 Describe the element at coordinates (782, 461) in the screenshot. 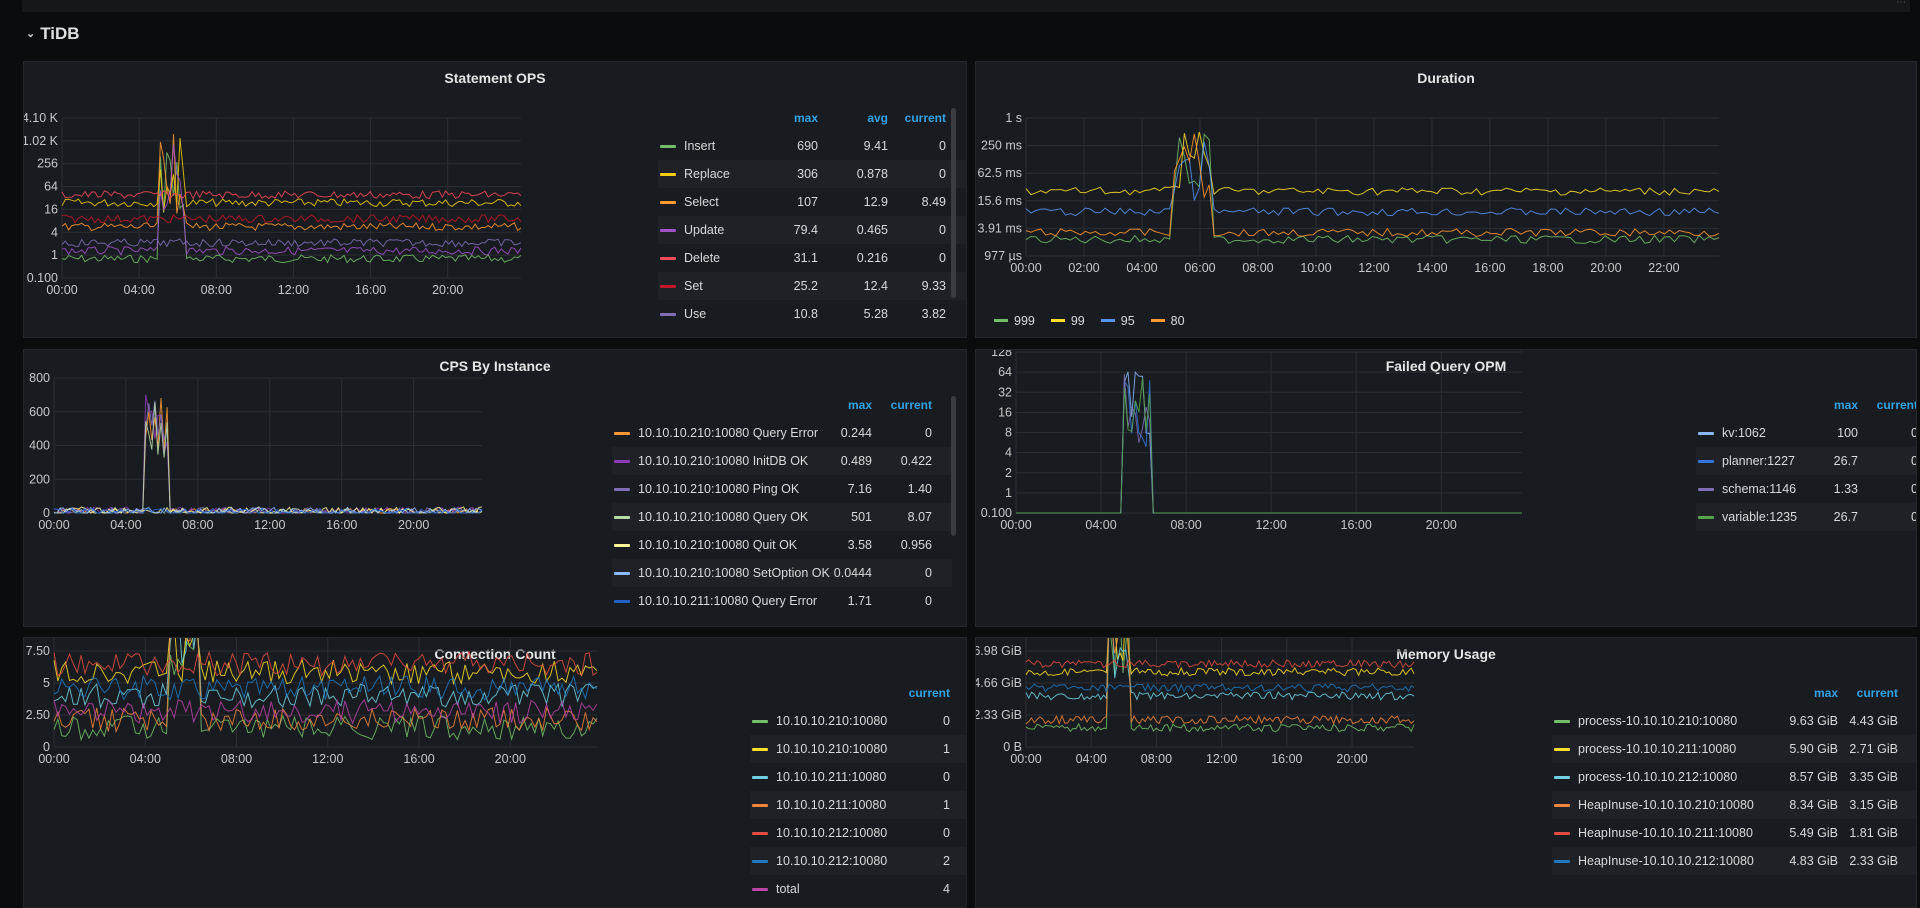

I see `legend-row: 10.10.10.210:10080 InitDB OK 0.489 0.422` at that location.